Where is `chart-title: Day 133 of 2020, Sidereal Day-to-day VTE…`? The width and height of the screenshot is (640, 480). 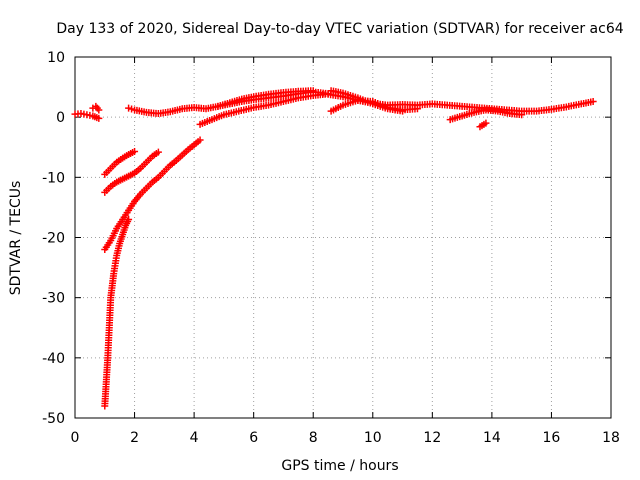
chart-title: Day 133 of 2020, Sidereal Day-to-day VTE… is located at coordinates (339, 29).